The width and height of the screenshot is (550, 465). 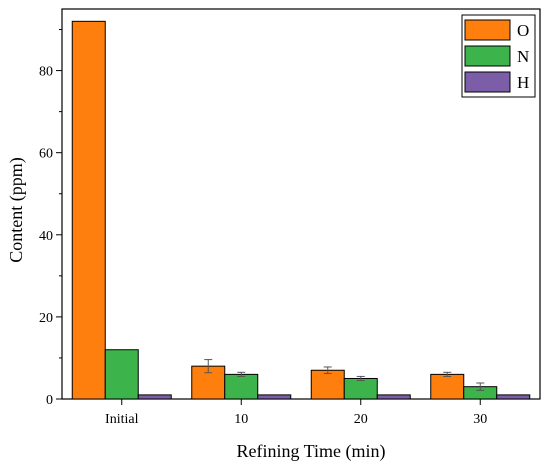 I want to click on y-axis: 0 20 40 60 80, so click(x=50, y=218).